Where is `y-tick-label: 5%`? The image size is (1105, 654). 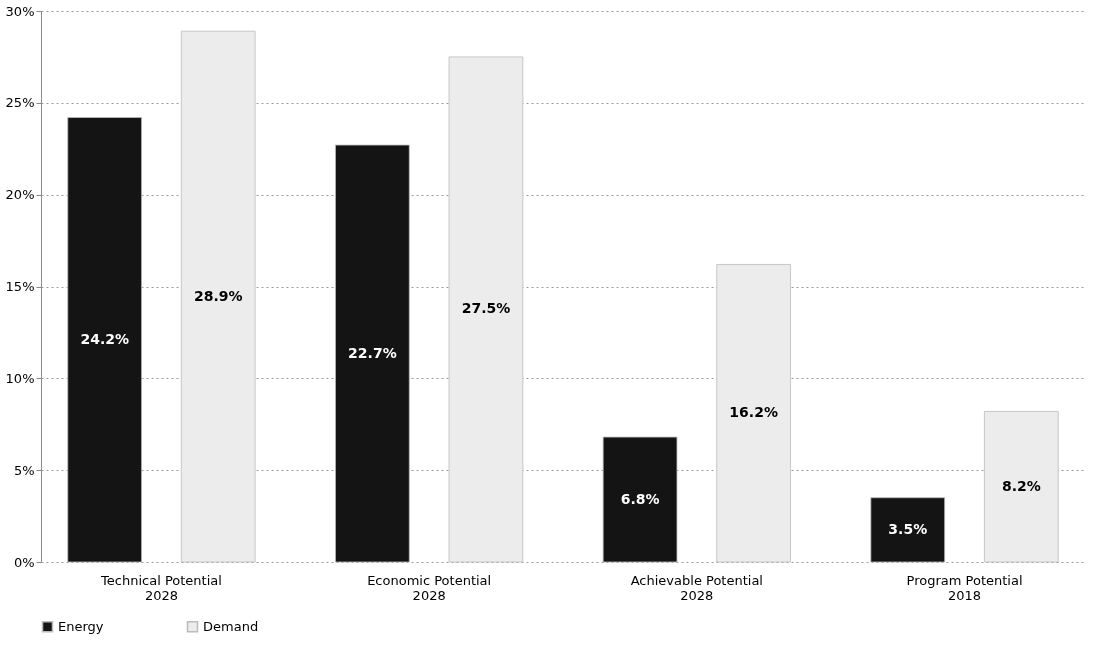
y-tick-label: 5% is located at coordinates (24, 470).